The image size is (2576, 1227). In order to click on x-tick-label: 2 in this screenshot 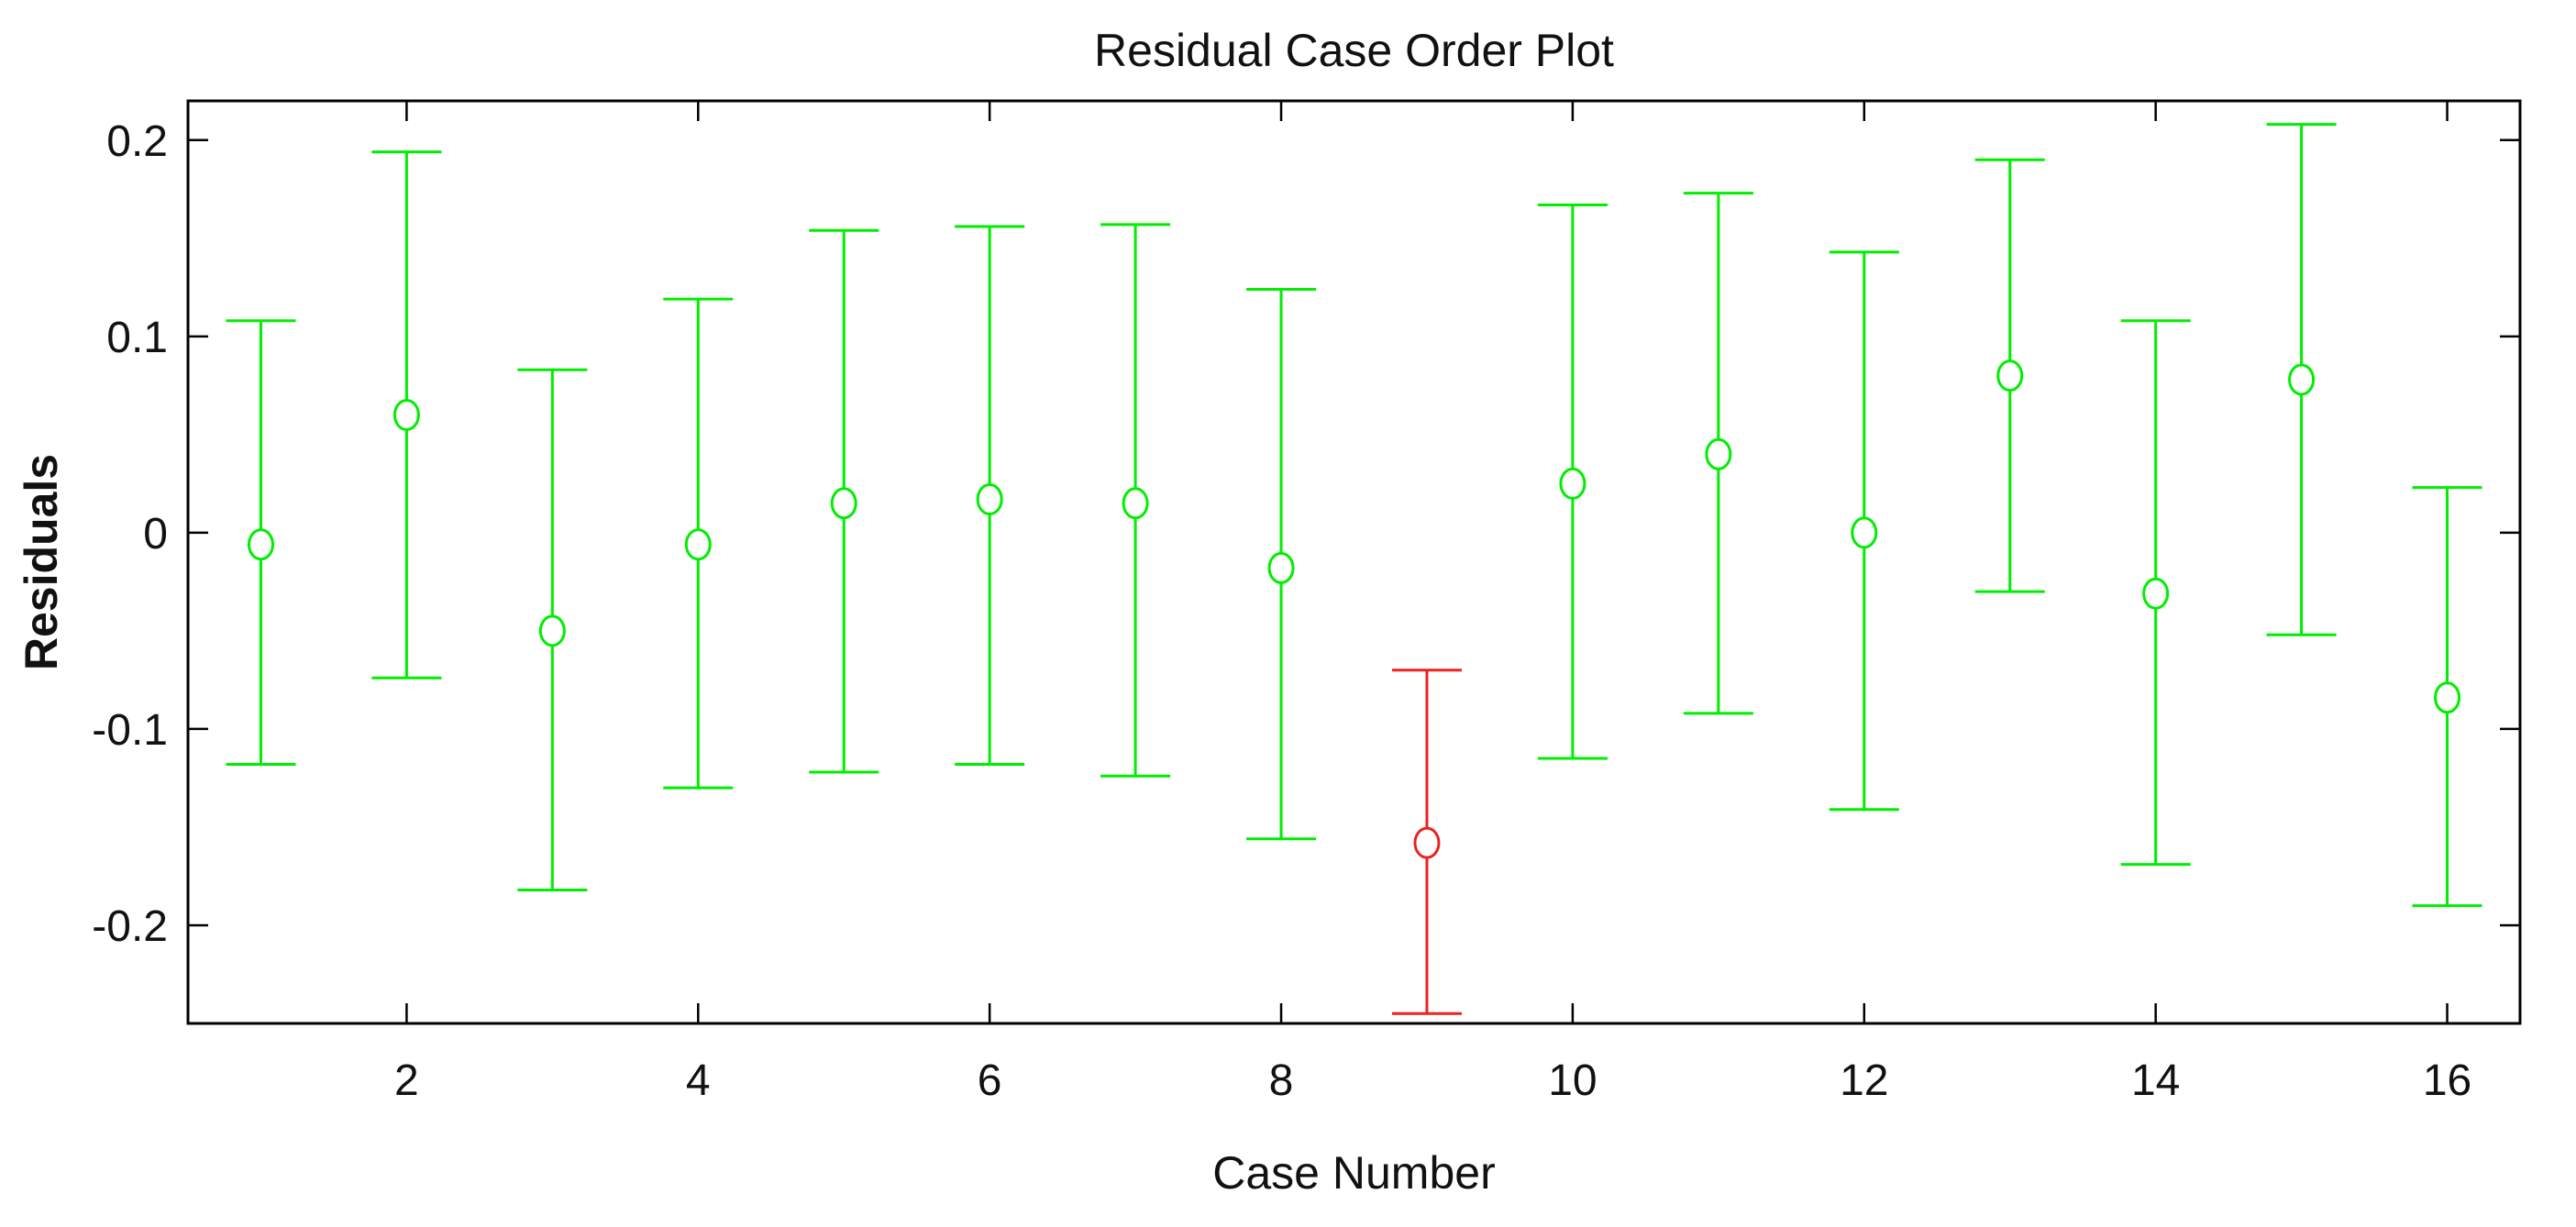, I will do `click(406, 1080)`.